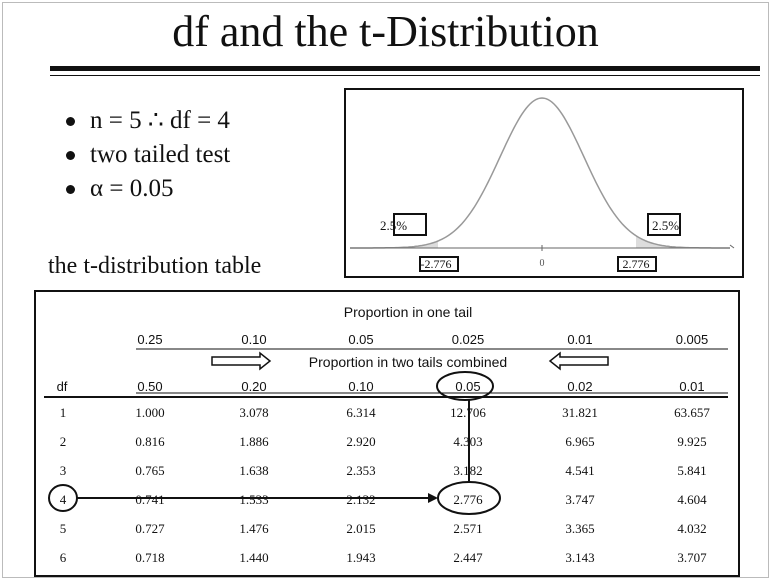 The height and width of the screenshot is (580, 771). I want to click on table-cell: 0.816, so click(150, 441).